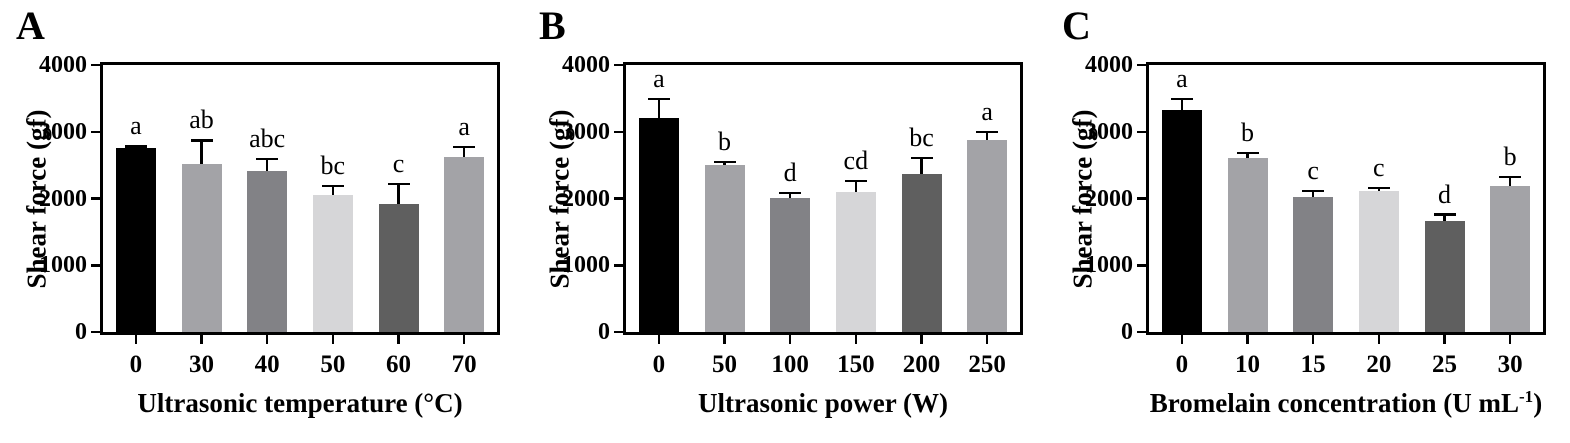 The image size is (1570, 443). Describe the element at coordinates (921, 137) in the screenshot. I see `significance-letter: bc` at that location.